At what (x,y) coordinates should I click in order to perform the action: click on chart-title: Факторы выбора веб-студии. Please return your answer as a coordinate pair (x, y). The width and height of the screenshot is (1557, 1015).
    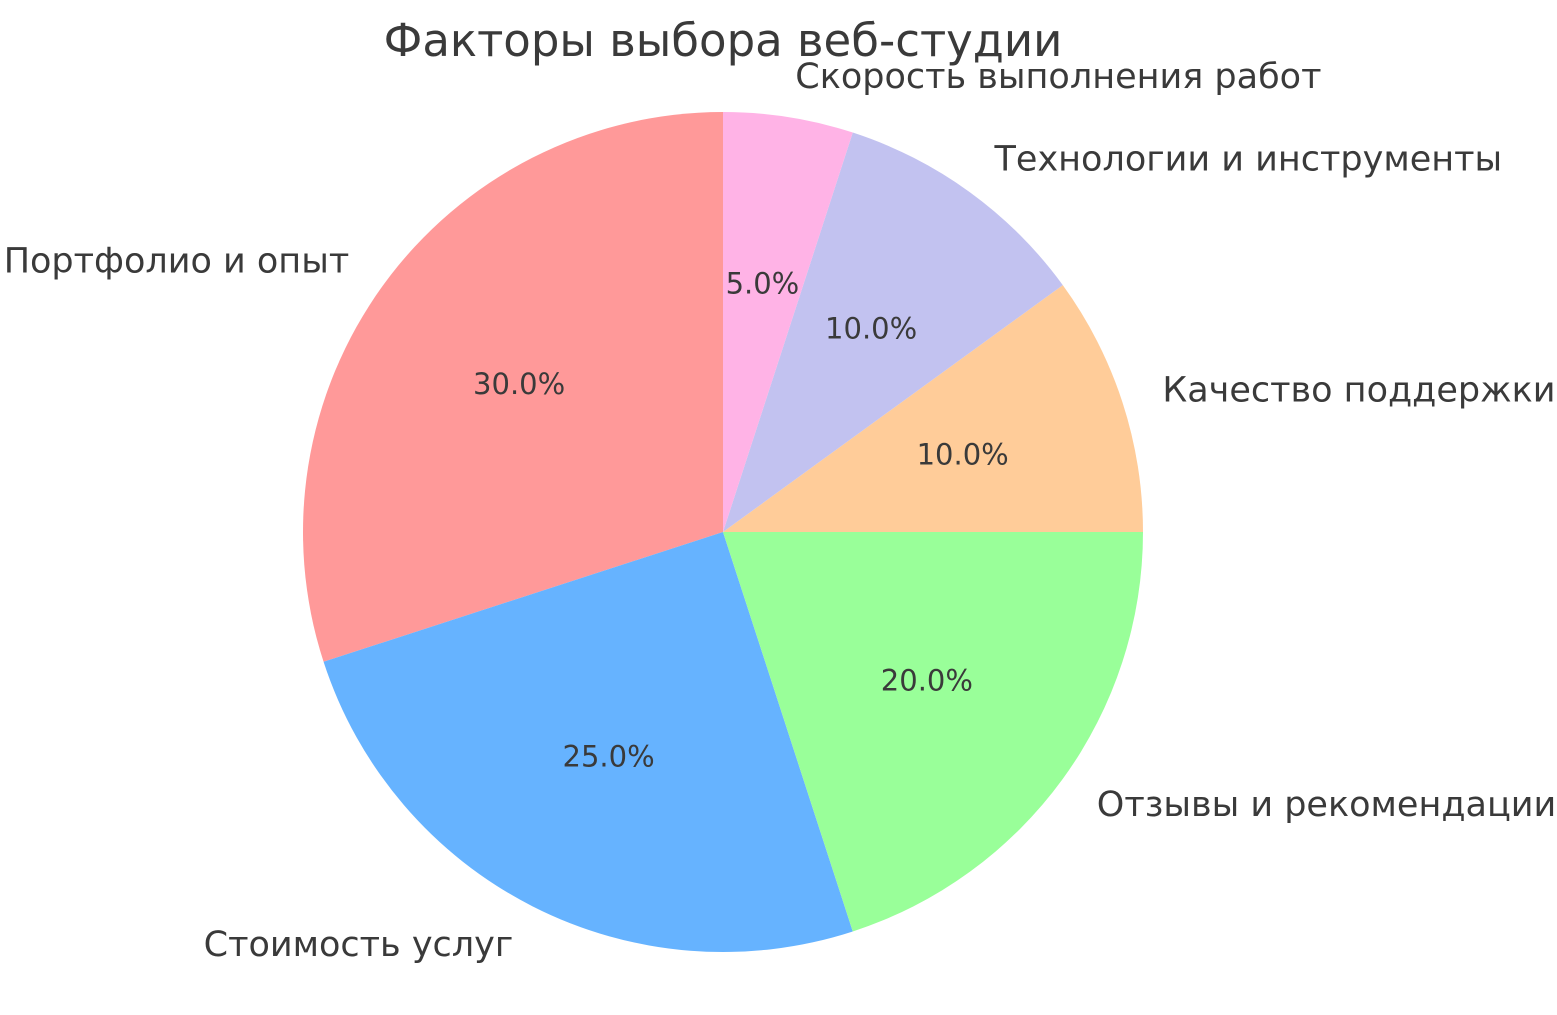
    Looking at the image, I should click on (723, 40).